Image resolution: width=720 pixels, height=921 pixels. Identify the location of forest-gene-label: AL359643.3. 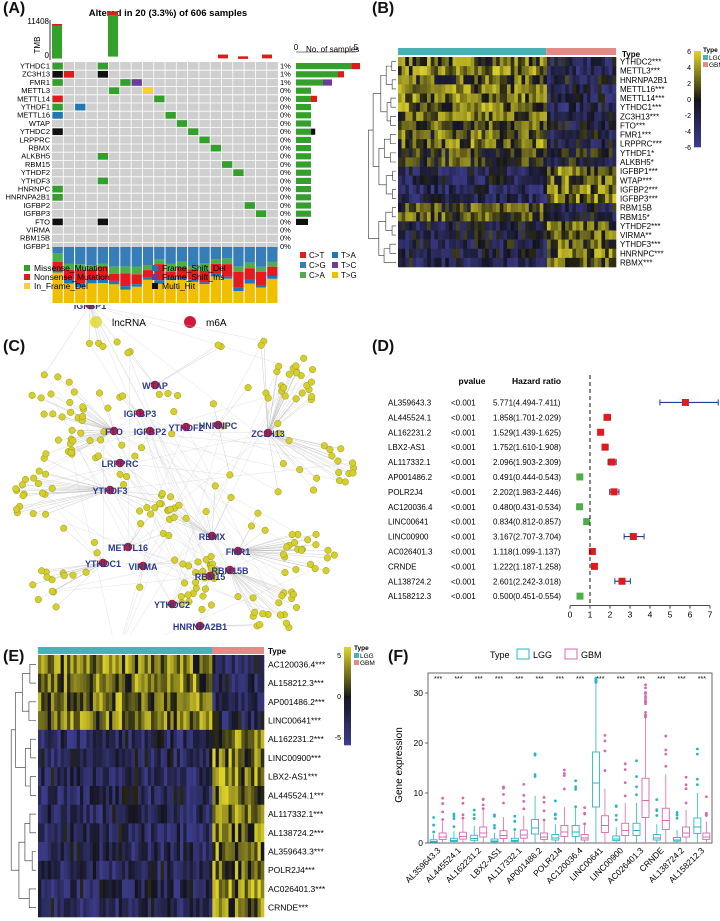
(410, 402).